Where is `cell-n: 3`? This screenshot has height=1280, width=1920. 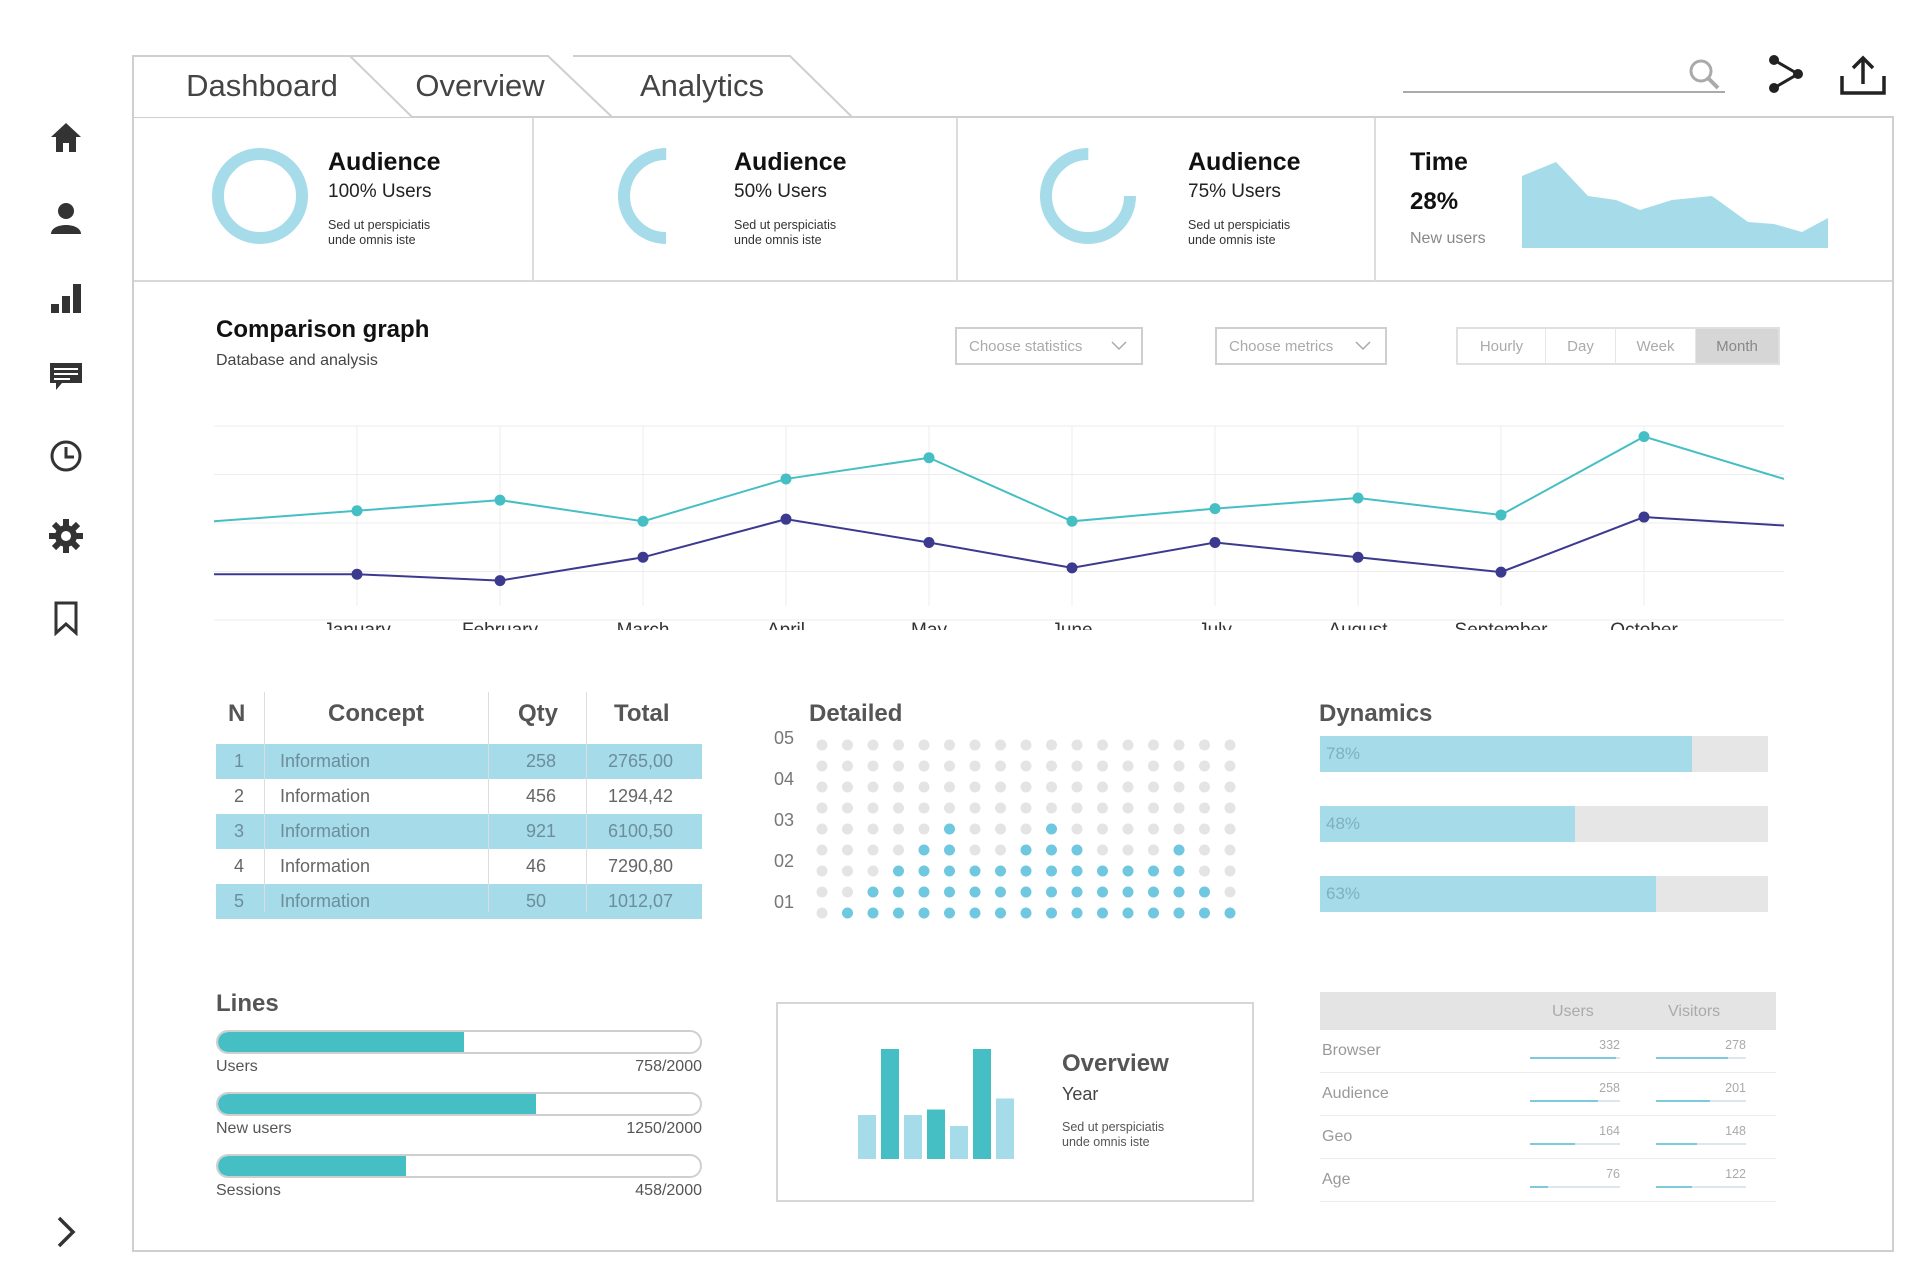 cell-n: 3 is located at coordinates (239, 831).